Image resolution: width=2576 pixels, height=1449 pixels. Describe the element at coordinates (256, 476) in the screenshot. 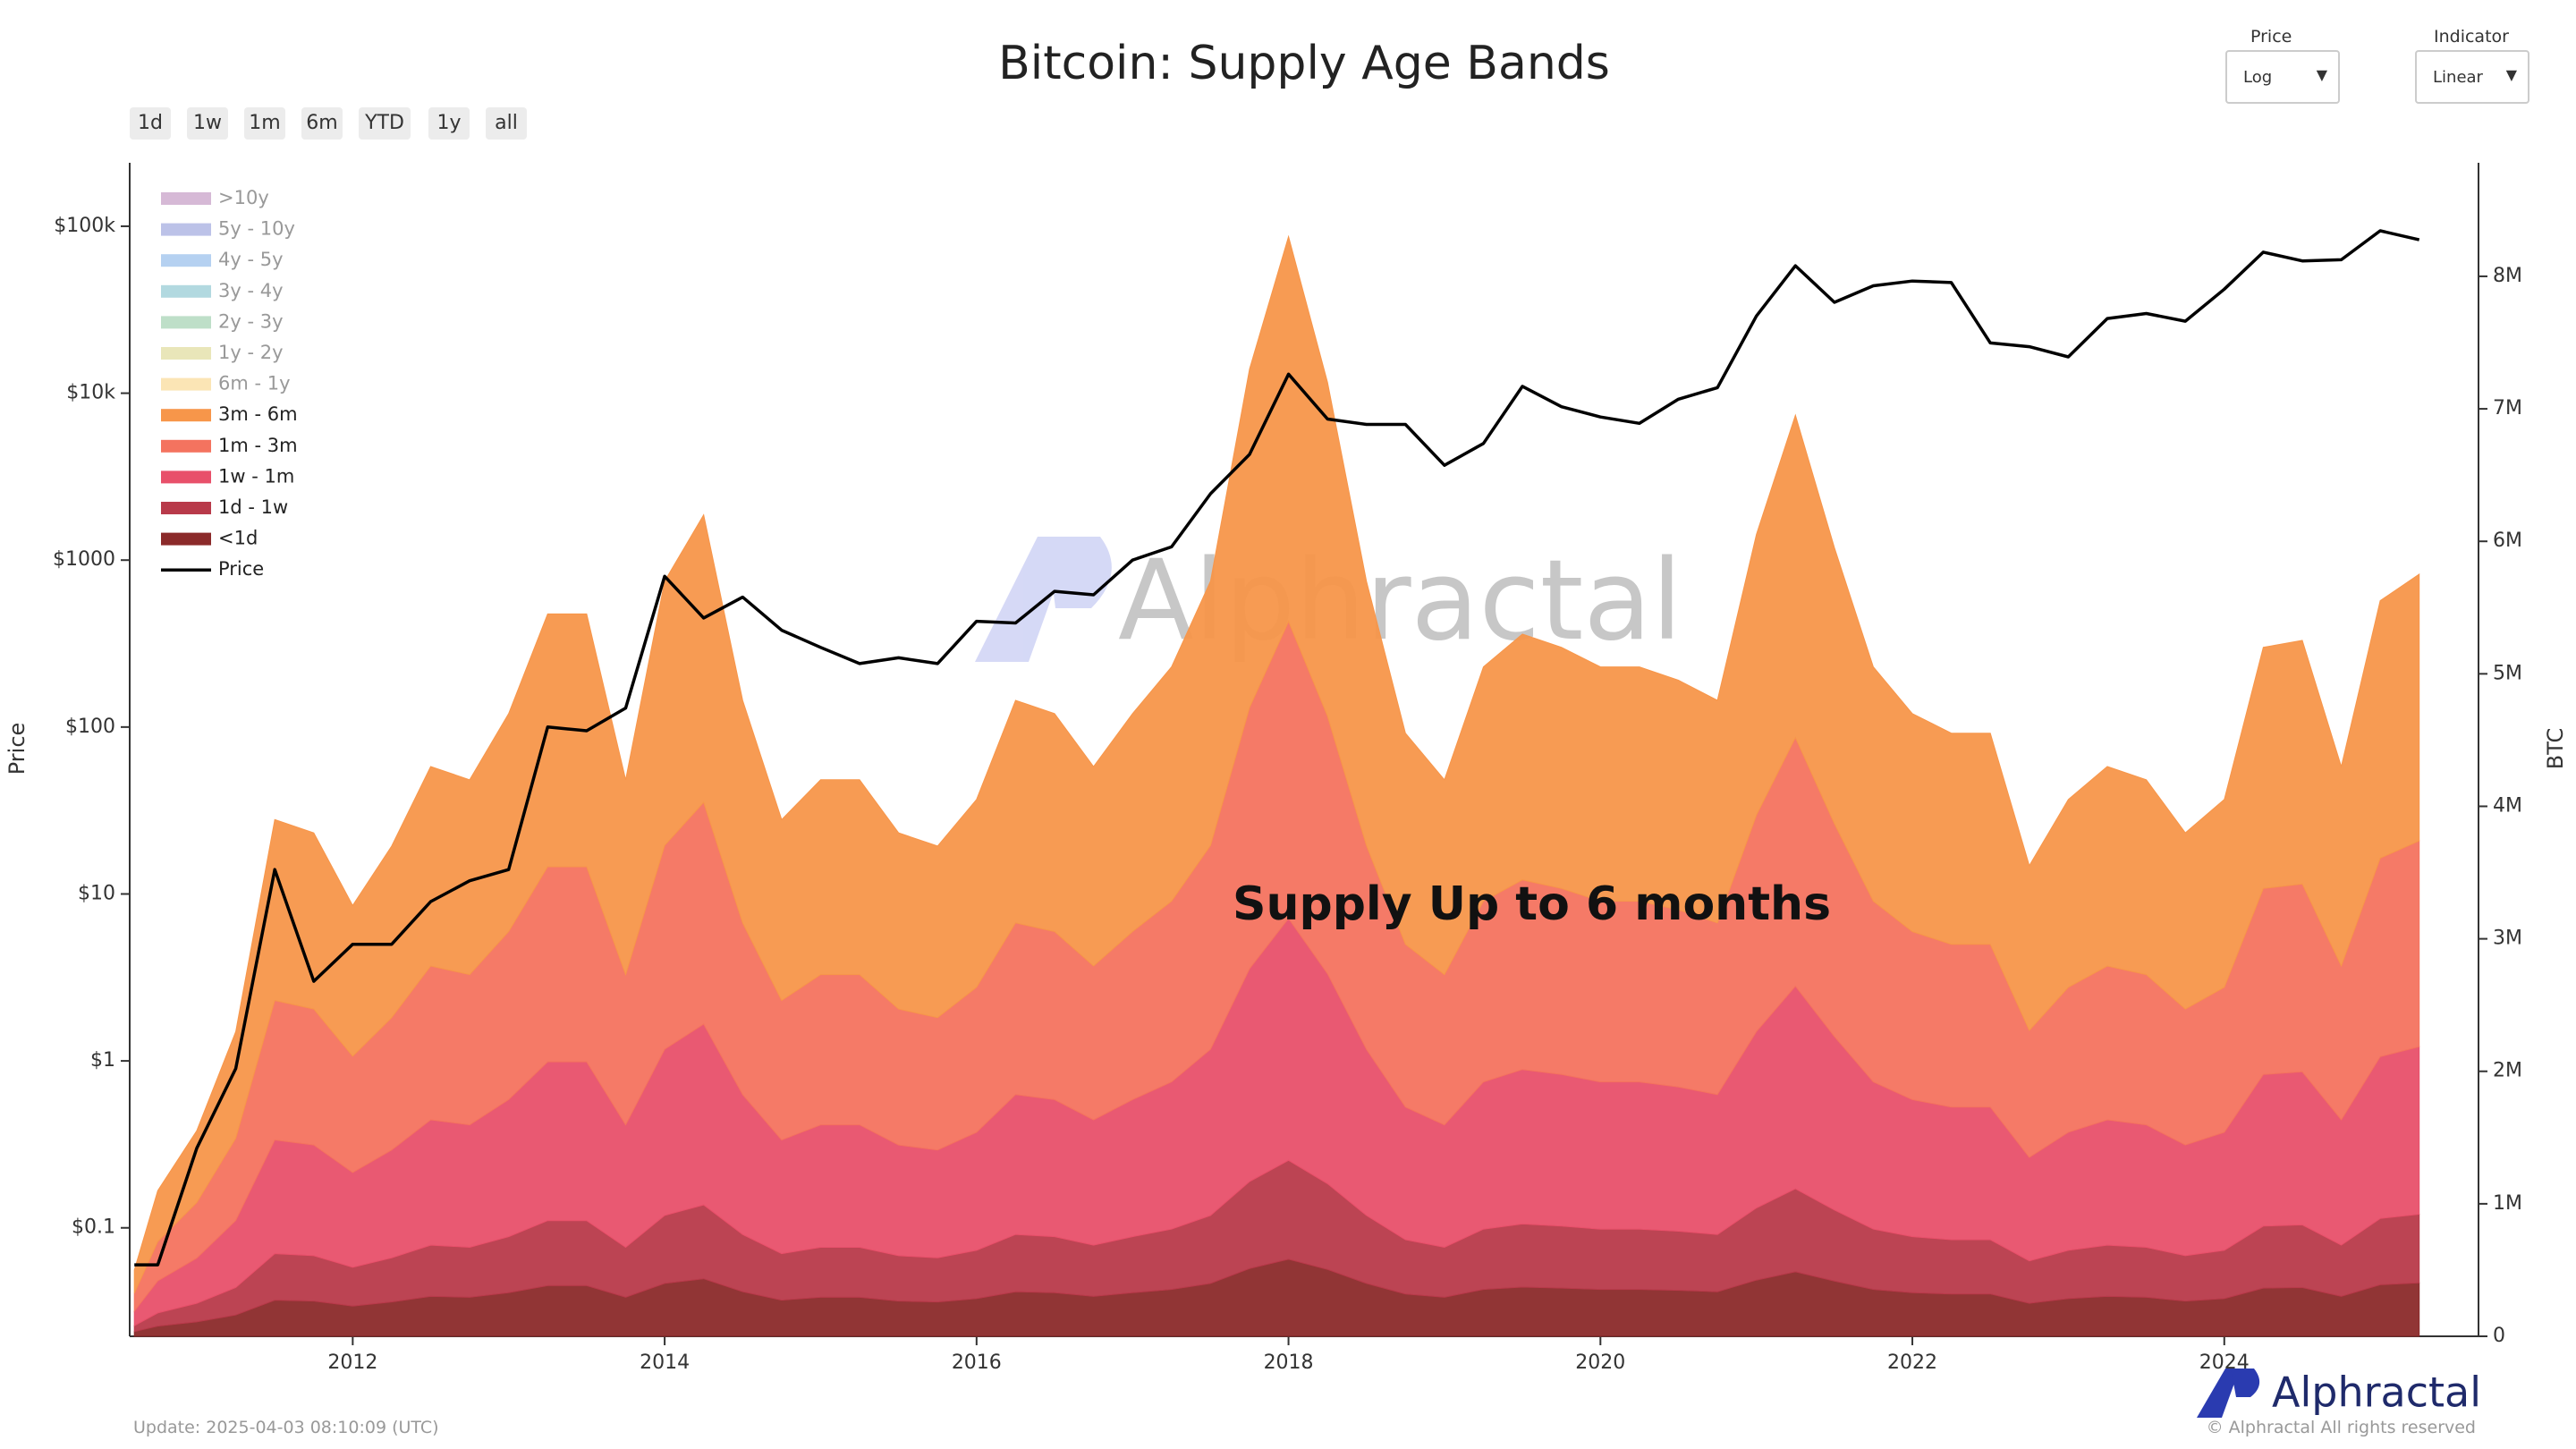

I see `legend-label: 1w - 1m` at that location.